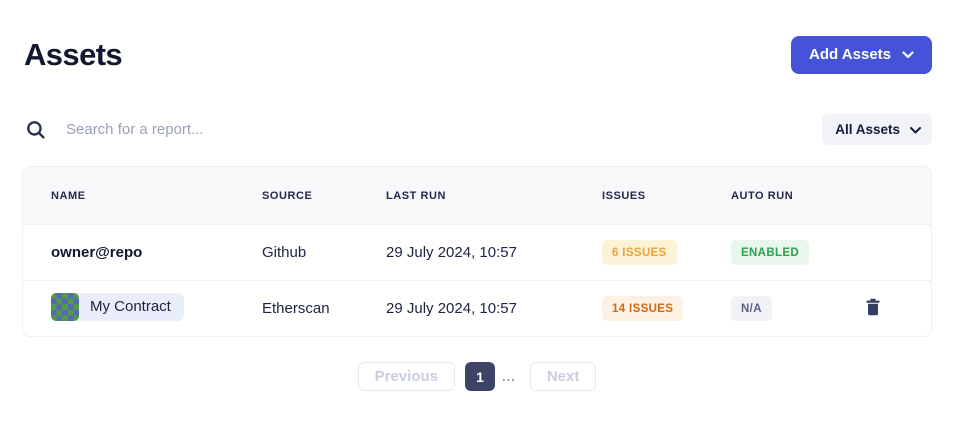 The width and height of the screenshot is (961, 445). What do you see at coordinates (287, 195) in the screenshot?
I see `column-header-source: Source` at bounding box center [287, 195].